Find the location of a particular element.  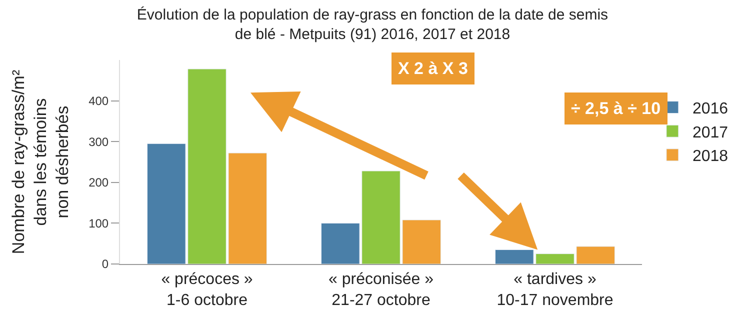

annotation: X 2 à X 3 is located at coordinates (433, 68).